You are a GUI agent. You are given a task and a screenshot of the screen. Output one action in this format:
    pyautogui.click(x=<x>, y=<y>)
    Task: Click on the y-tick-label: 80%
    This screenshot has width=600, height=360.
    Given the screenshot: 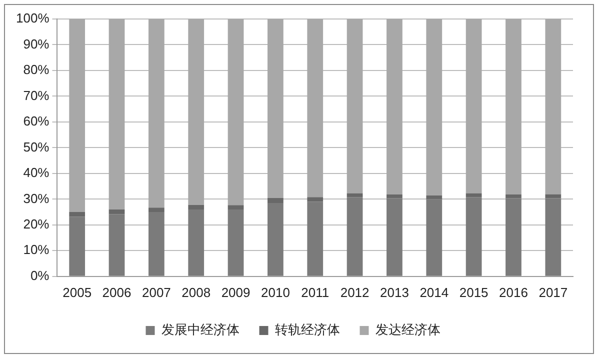 What is the action you would take?
    pyautogui.click(x=36, y=70)
    